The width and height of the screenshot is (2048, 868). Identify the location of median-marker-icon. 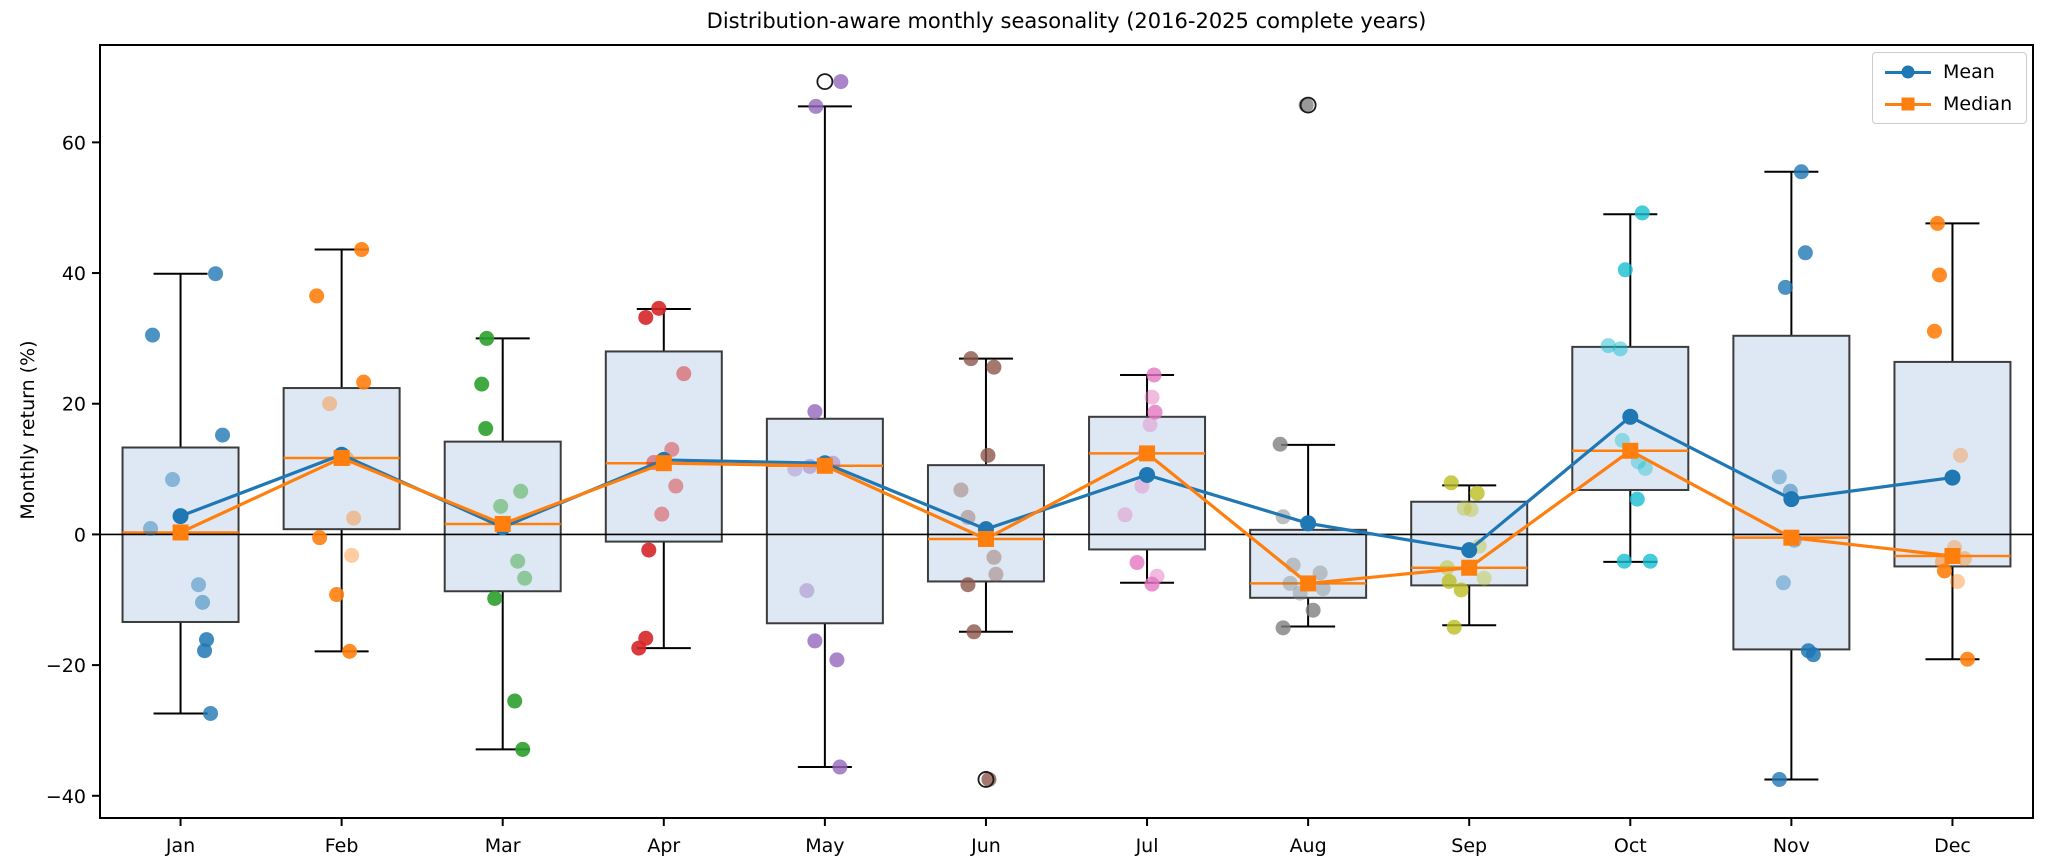
(1908, 104).